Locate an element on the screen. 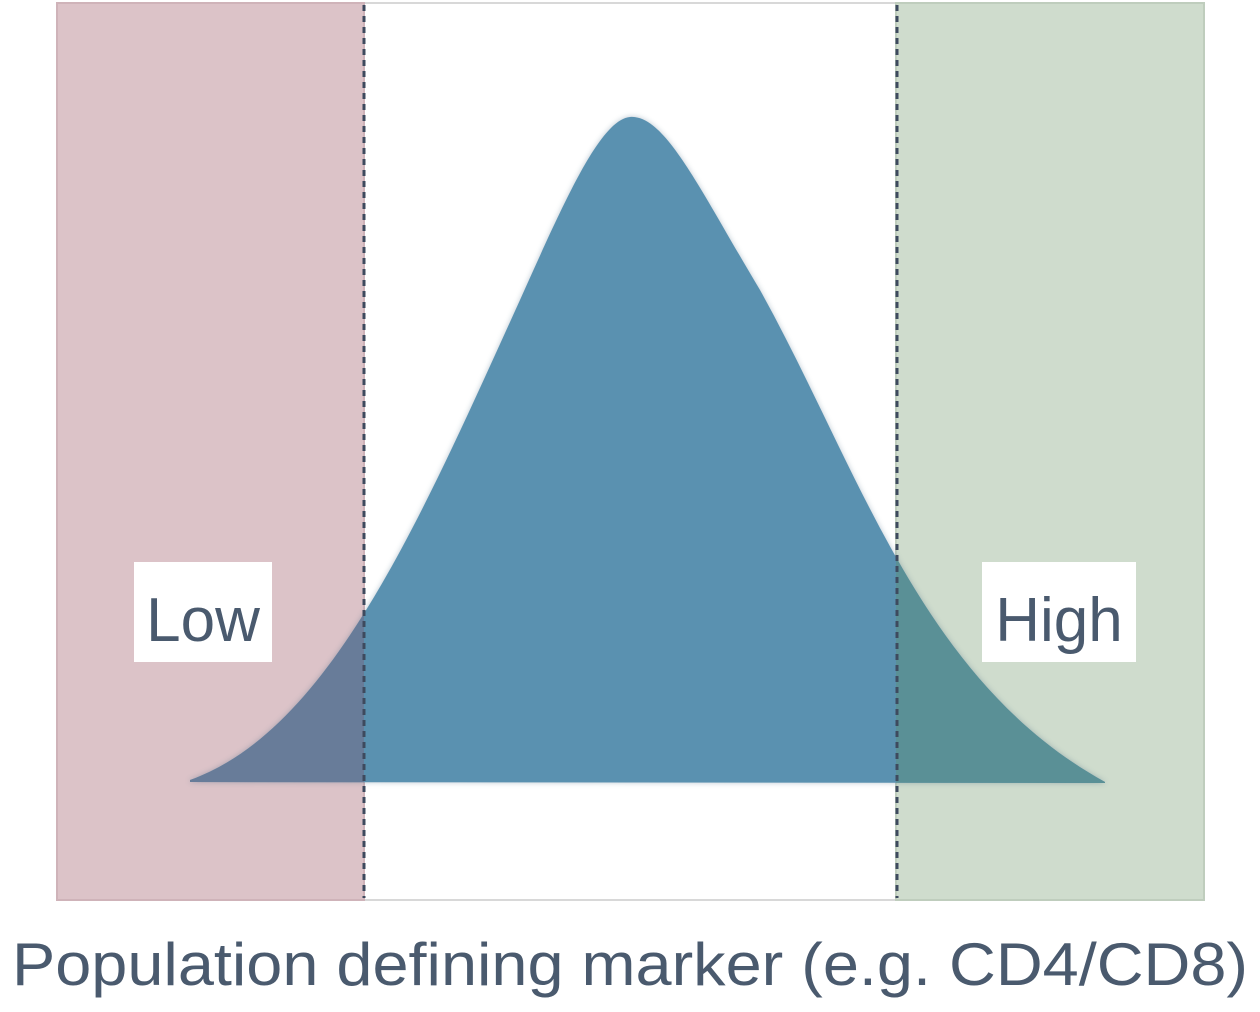 This screenshot has width=1260, height=1012. high-label-box is located at coordinates (1059, 612).